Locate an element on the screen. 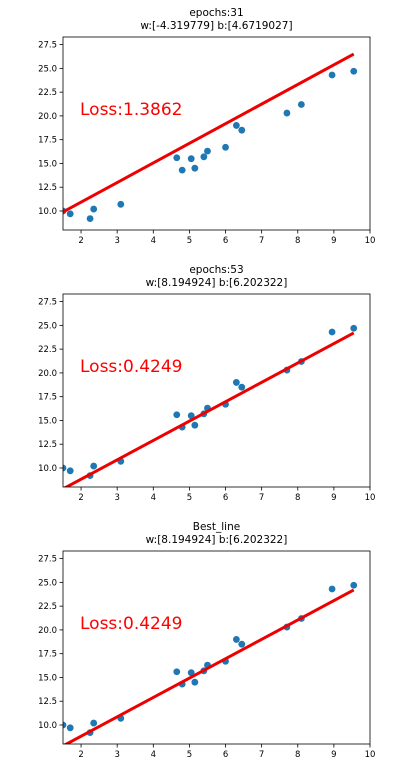 This screenshot has height=771, width=407. x-tick-label: 10 is located at coordinates (370, 498).